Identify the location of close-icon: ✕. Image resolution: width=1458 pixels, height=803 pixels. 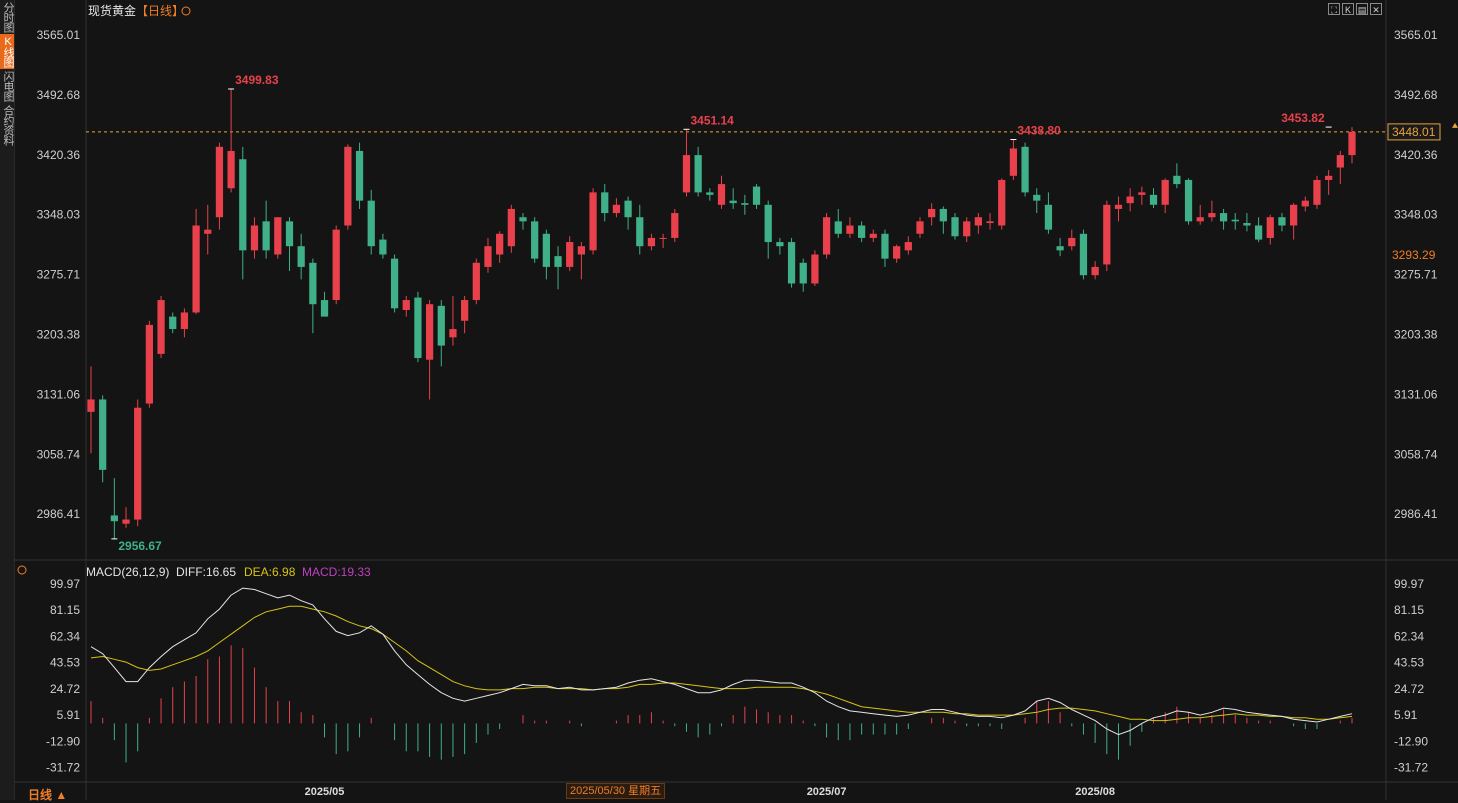
(1376, 9).